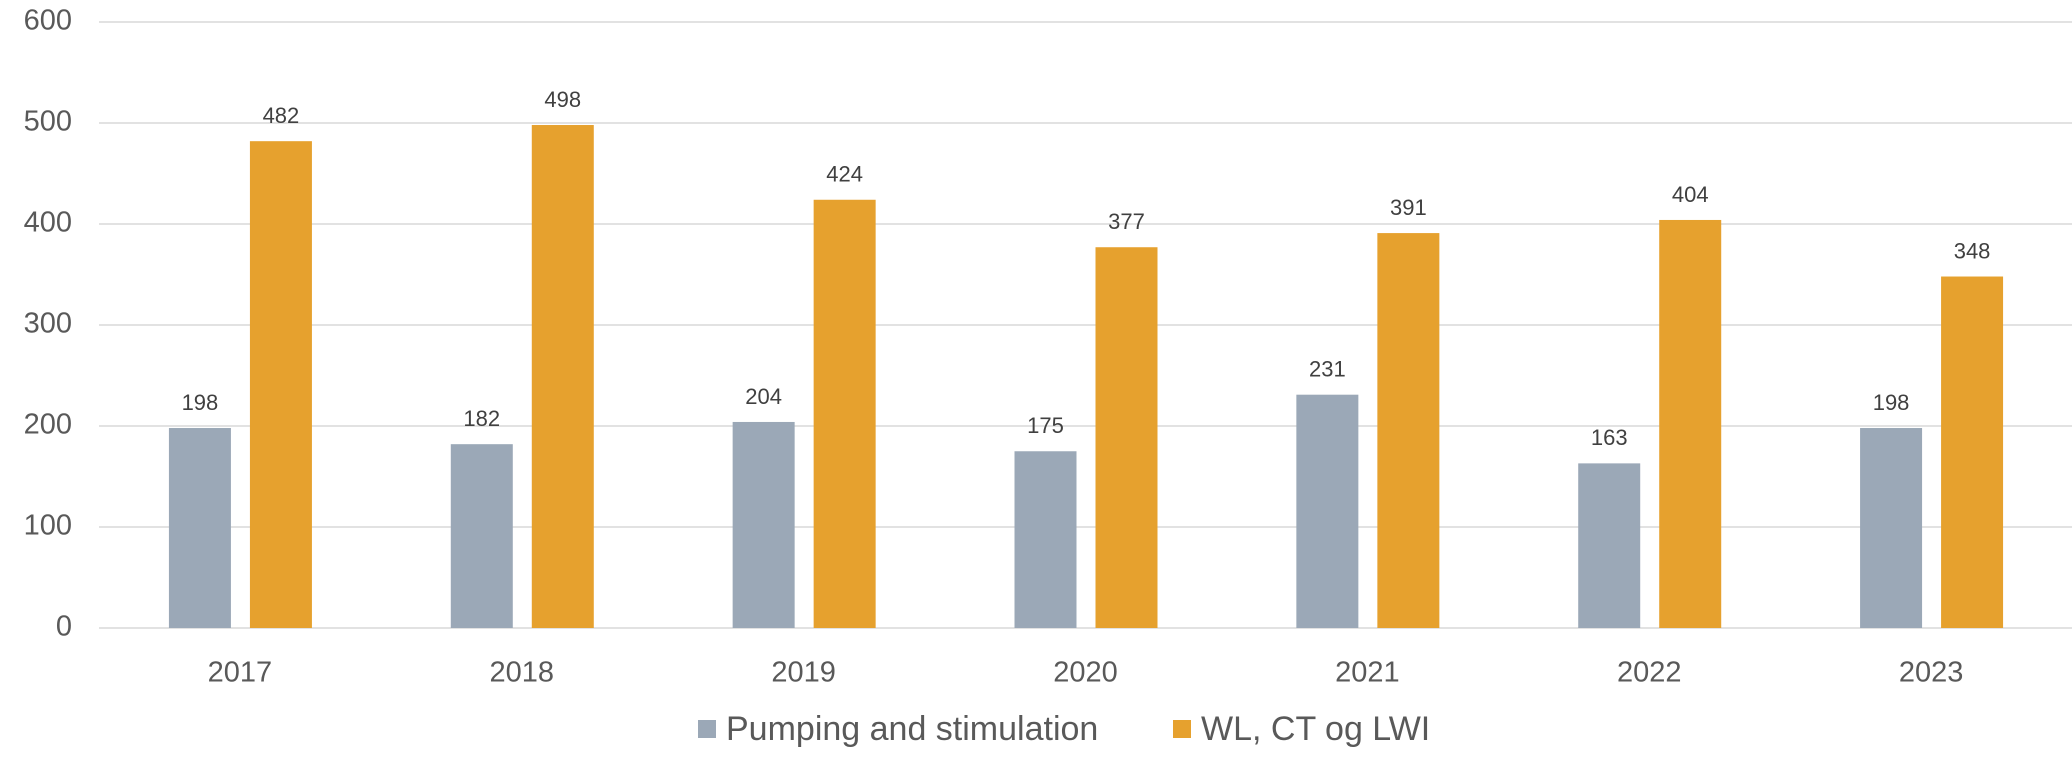 The width and height of the screenshot is (2072, 759). Describe the element at coordinates (1972, 250) in the screenshot. I see `data-label: 348` at that location.